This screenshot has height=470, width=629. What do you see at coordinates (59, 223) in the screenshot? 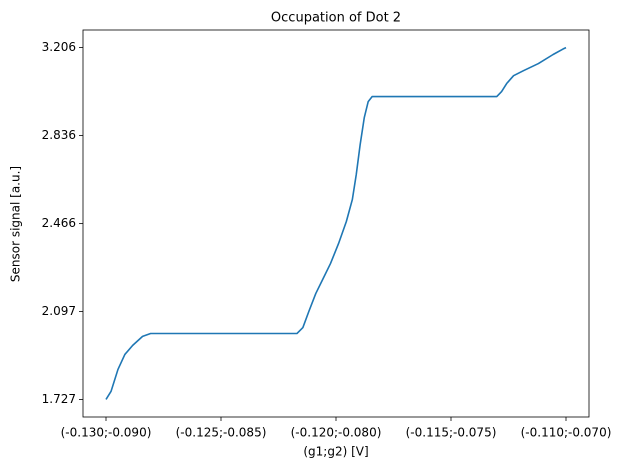
I see `y-tick-label: 2.466` at bounding box center [59, 223].